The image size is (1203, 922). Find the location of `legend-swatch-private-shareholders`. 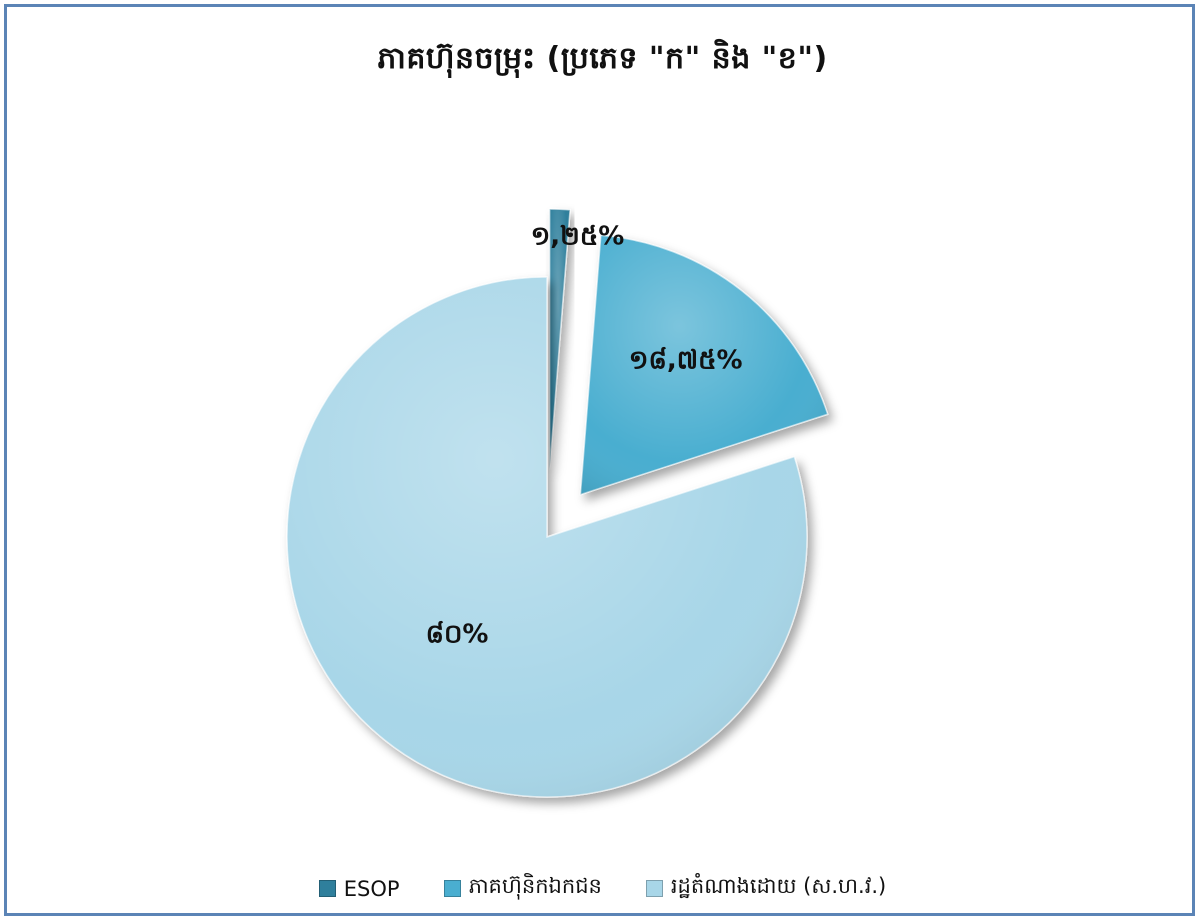

legend-swatch-private-shareholders is located at coordinates (452, 888).